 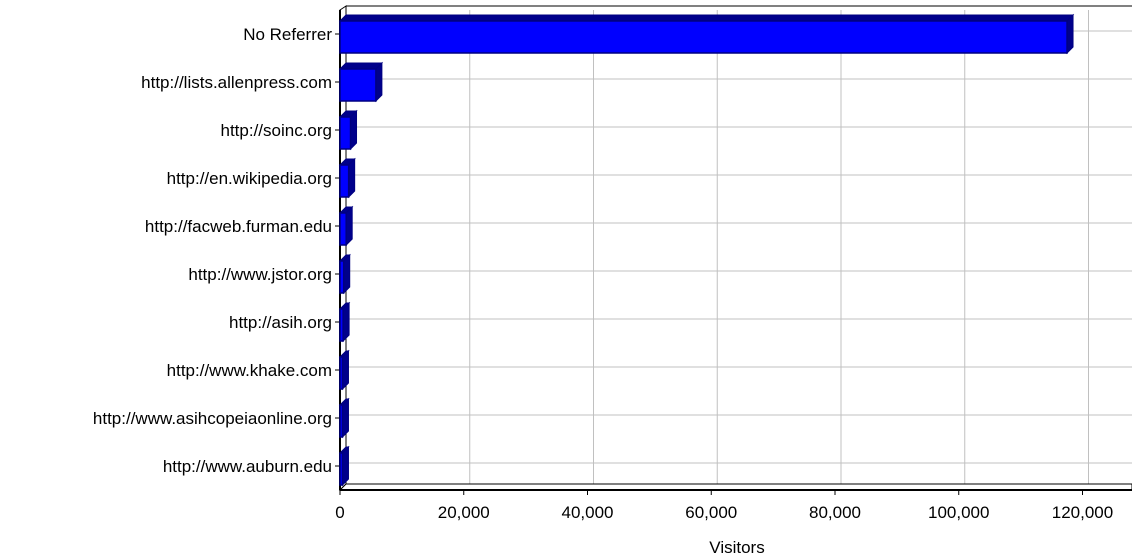 What do you see at coordinates (835, 512) in the screenshot?
I see `x-tick-label: 80,000` at bounding box center [835, 512].